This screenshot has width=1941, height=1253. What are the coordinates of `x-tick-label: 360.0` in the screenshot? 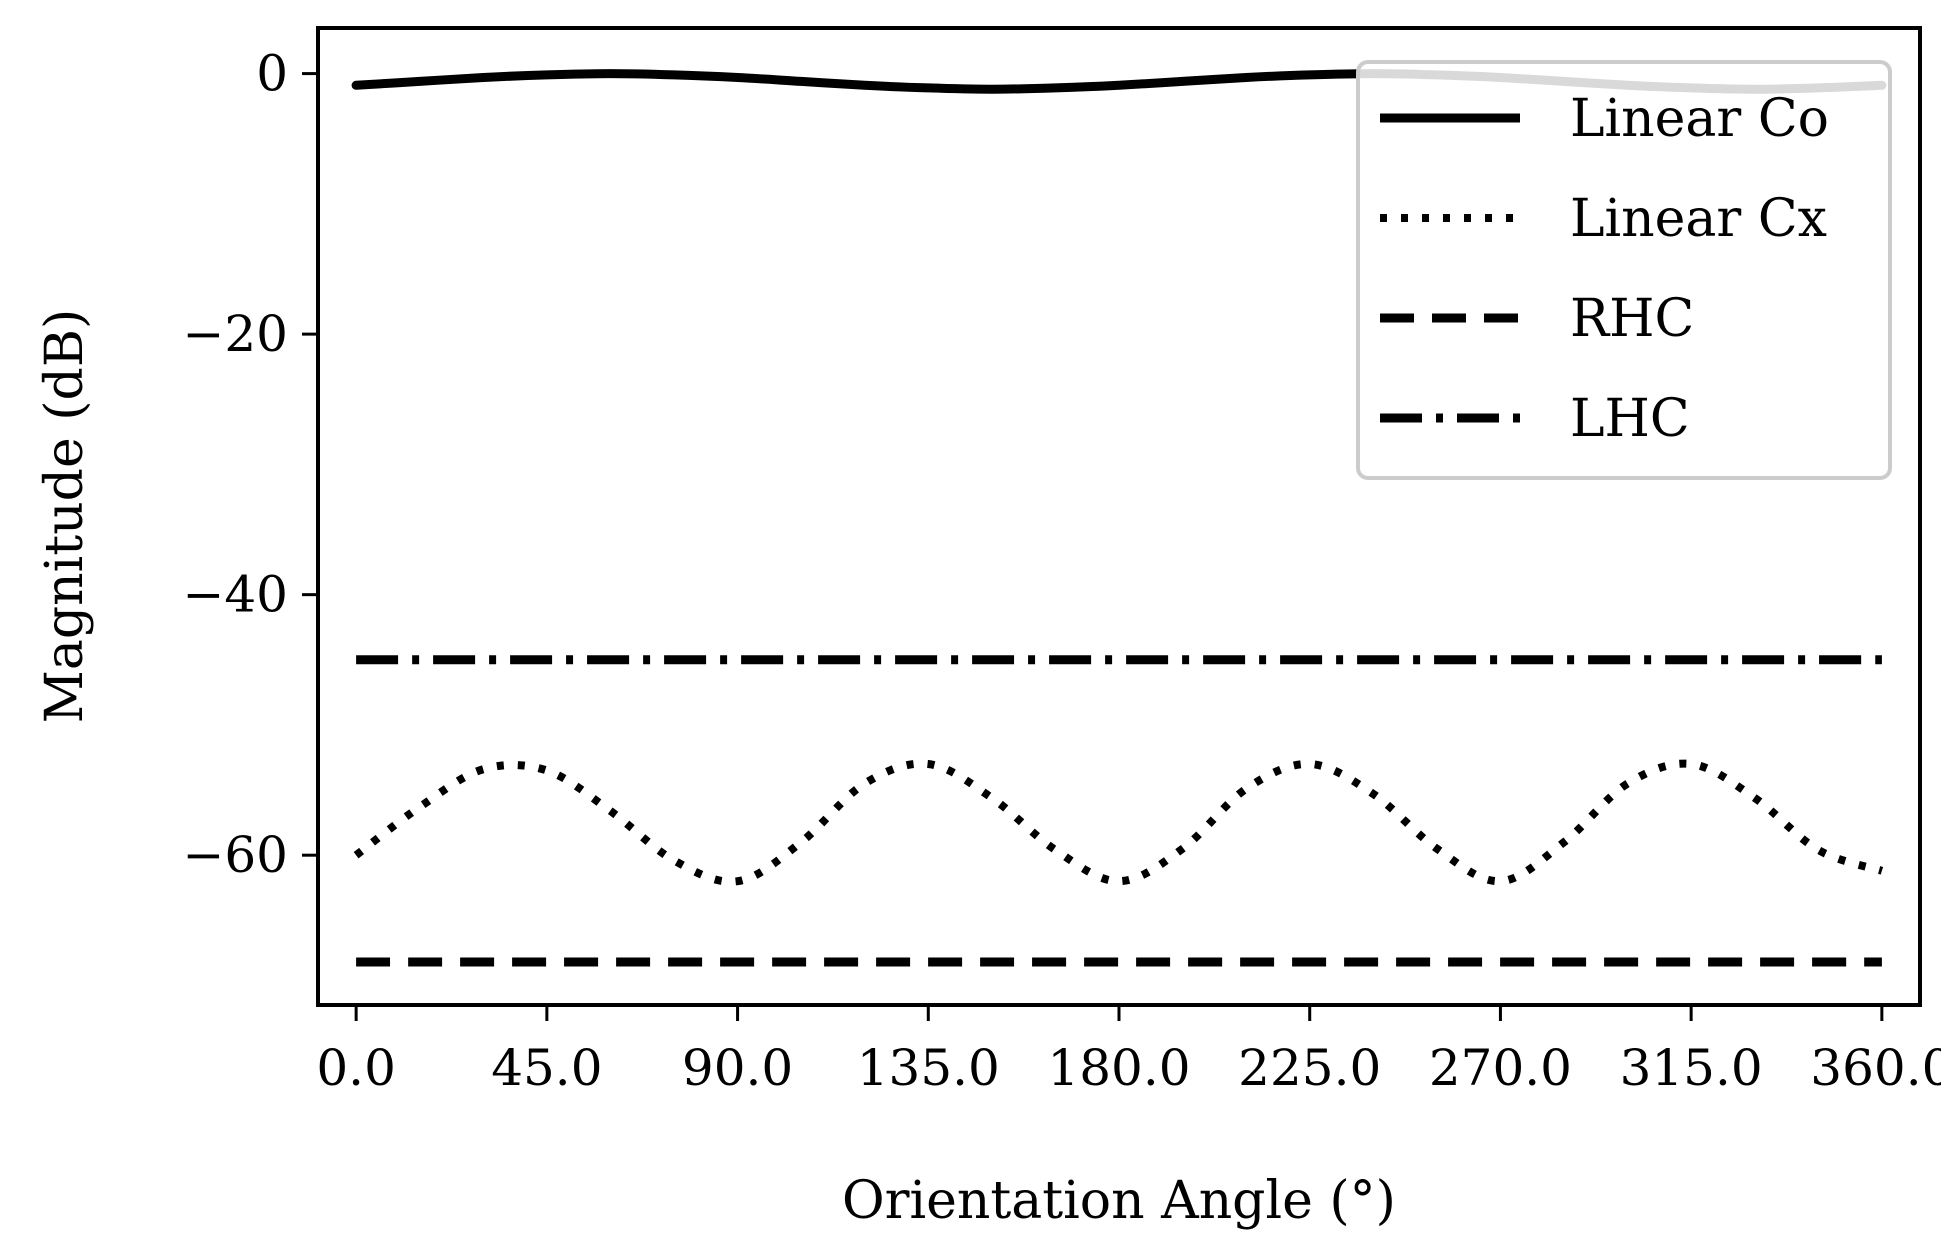 It's located at (1875, 1068).